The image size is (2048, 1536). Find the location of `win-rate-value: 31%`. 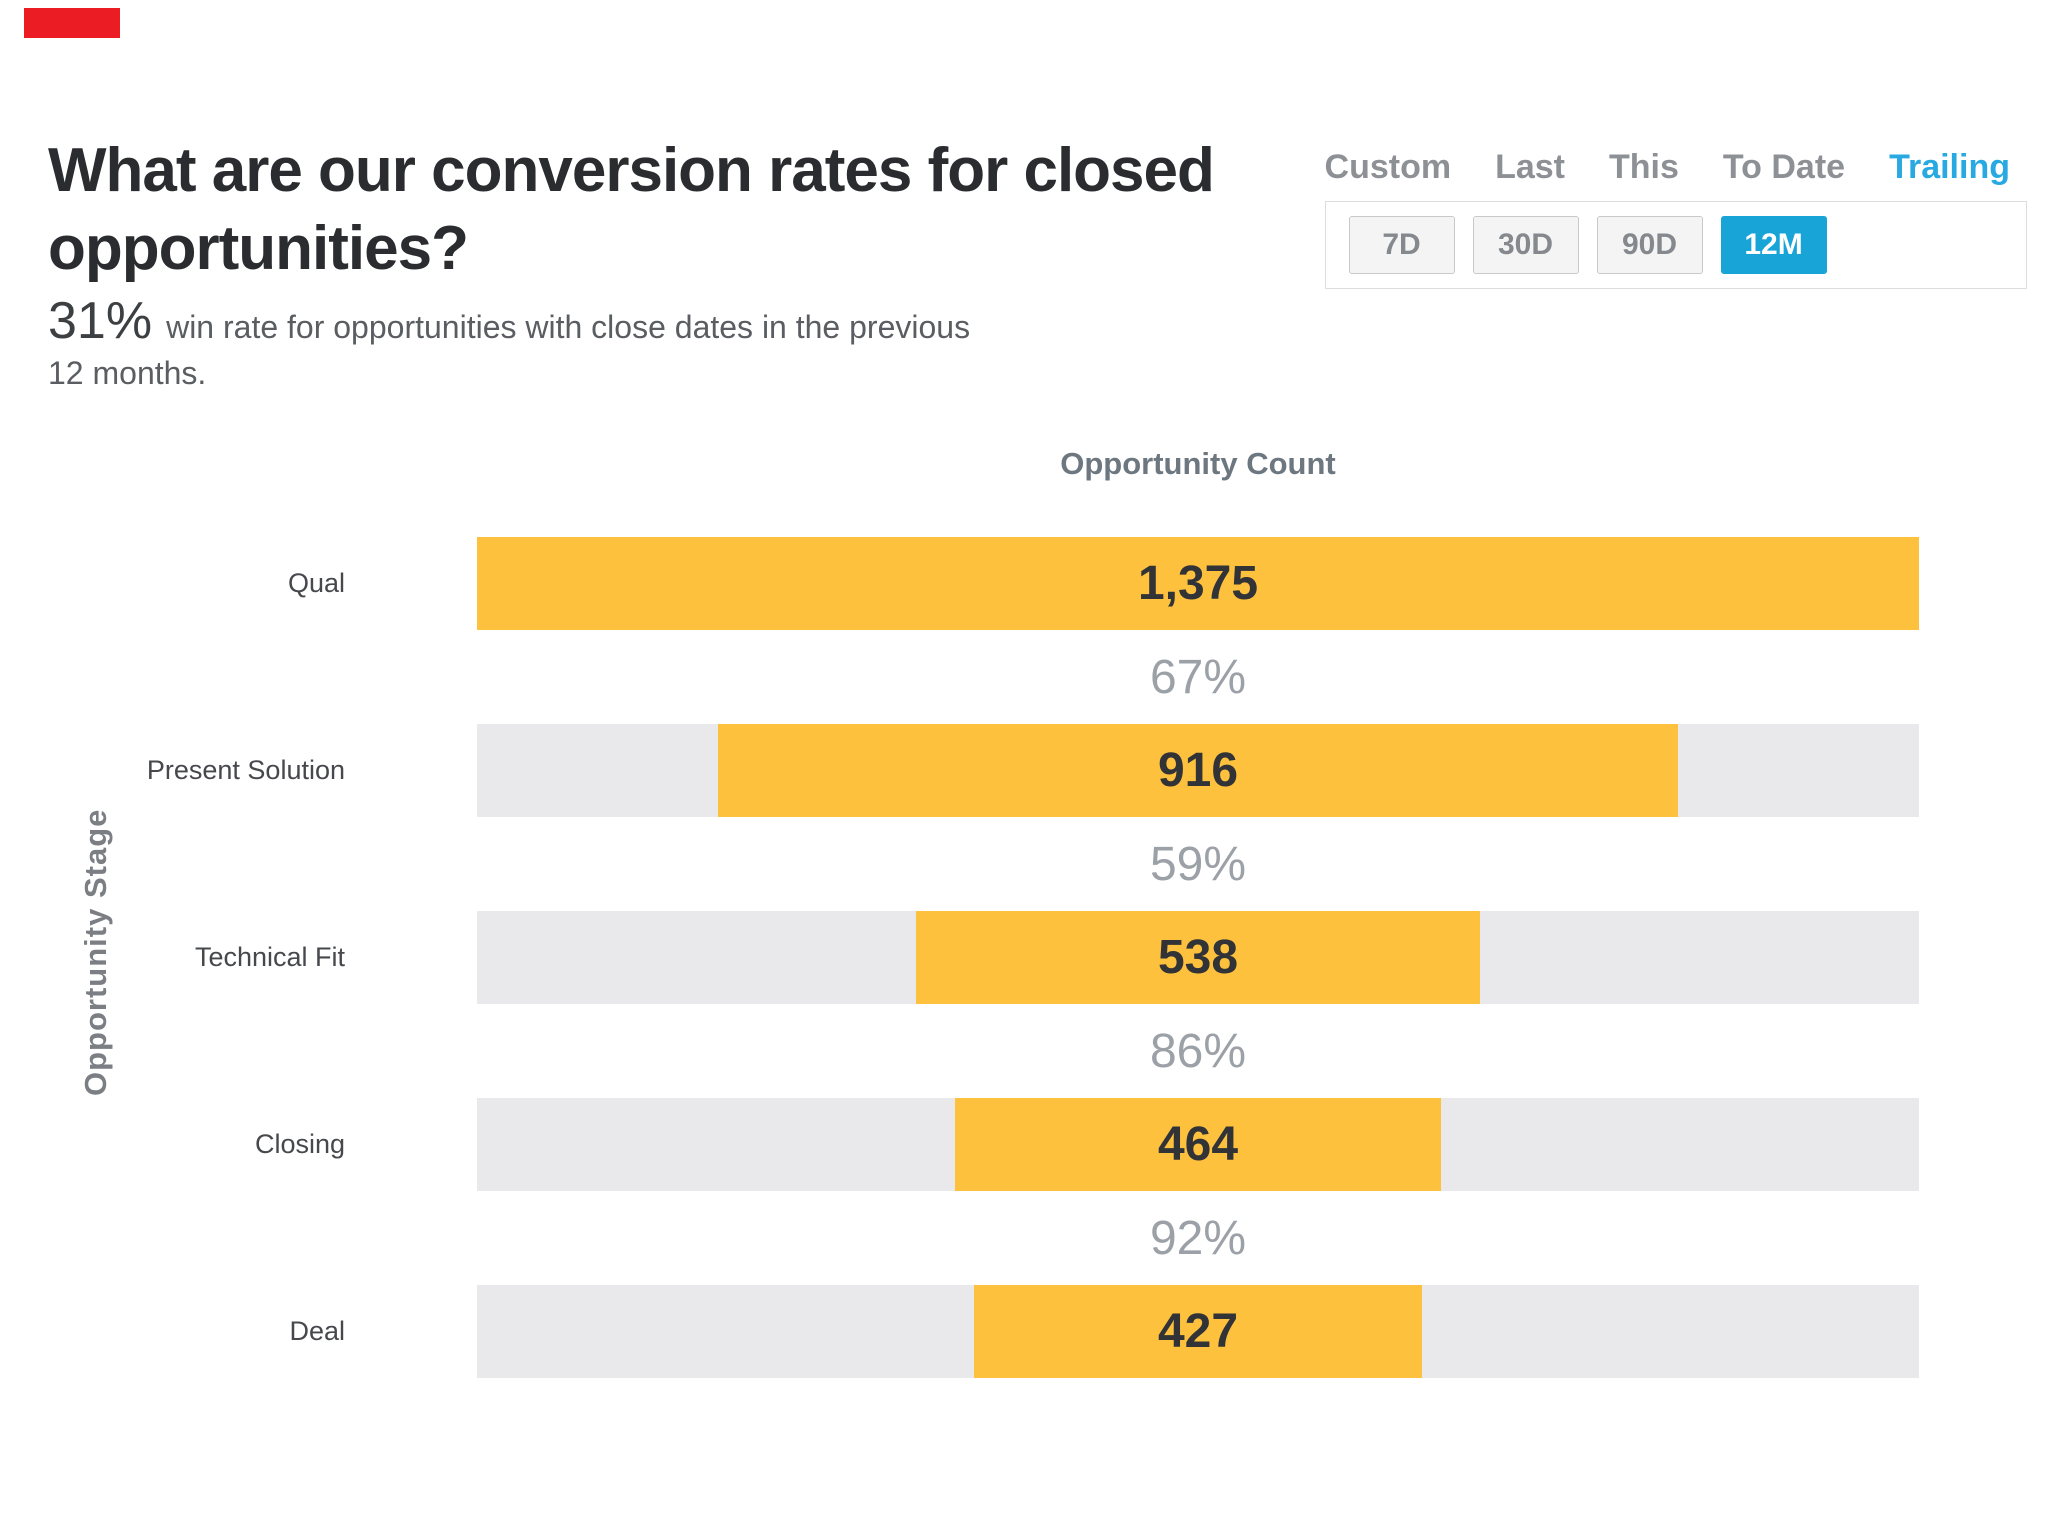

win-rate-value: 31% is located at coordinates (100, 321).